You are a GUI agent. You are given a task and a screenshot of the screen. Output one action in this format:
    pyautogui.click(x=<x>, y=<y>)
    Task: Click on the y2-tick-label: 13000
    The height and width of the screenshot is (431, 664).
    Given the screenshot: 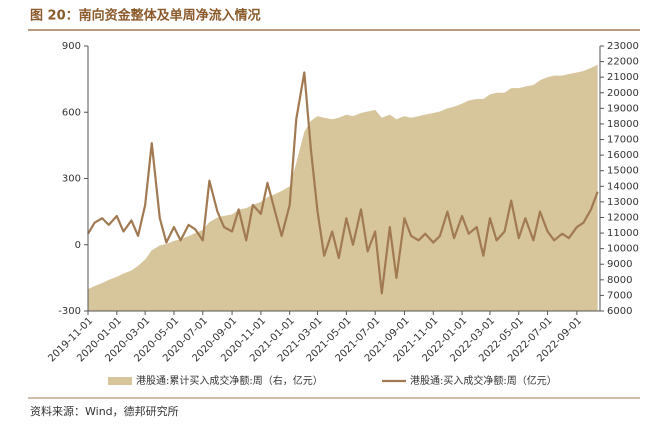 What is the action you would take?
    pyautogui.click(x=623, y=202)
    